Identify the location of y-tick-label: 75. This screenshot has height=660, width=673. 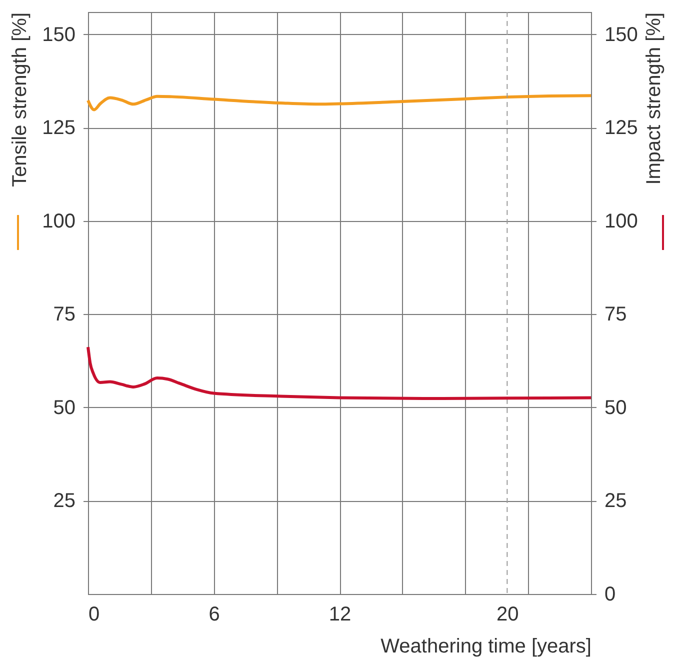
(64, 315).